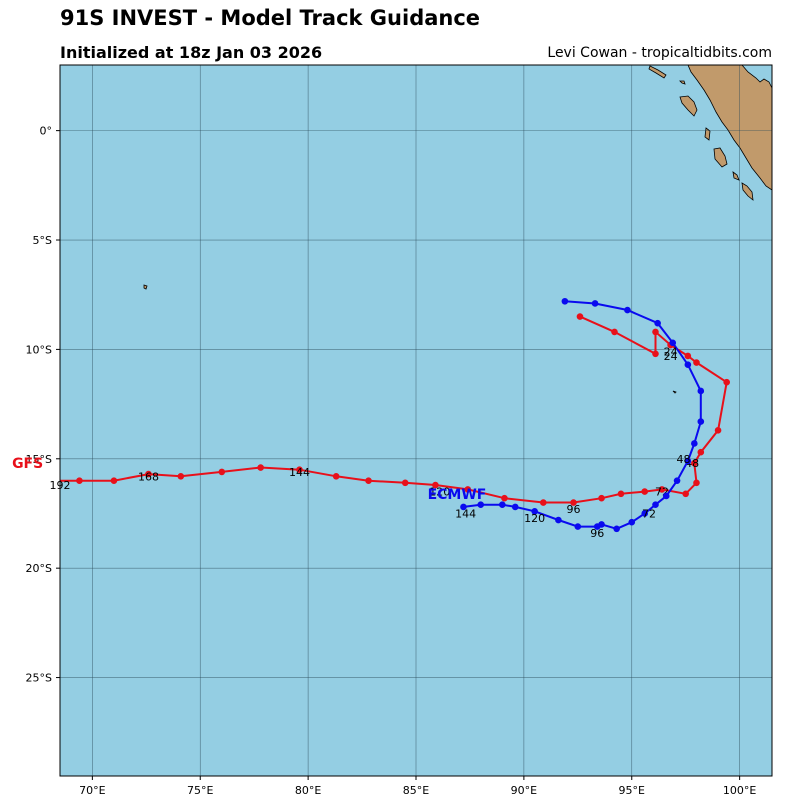 The width and height of the screenshot is (800, 800). I want to click on lon-tick-label: 70°E, so click(92, 790).